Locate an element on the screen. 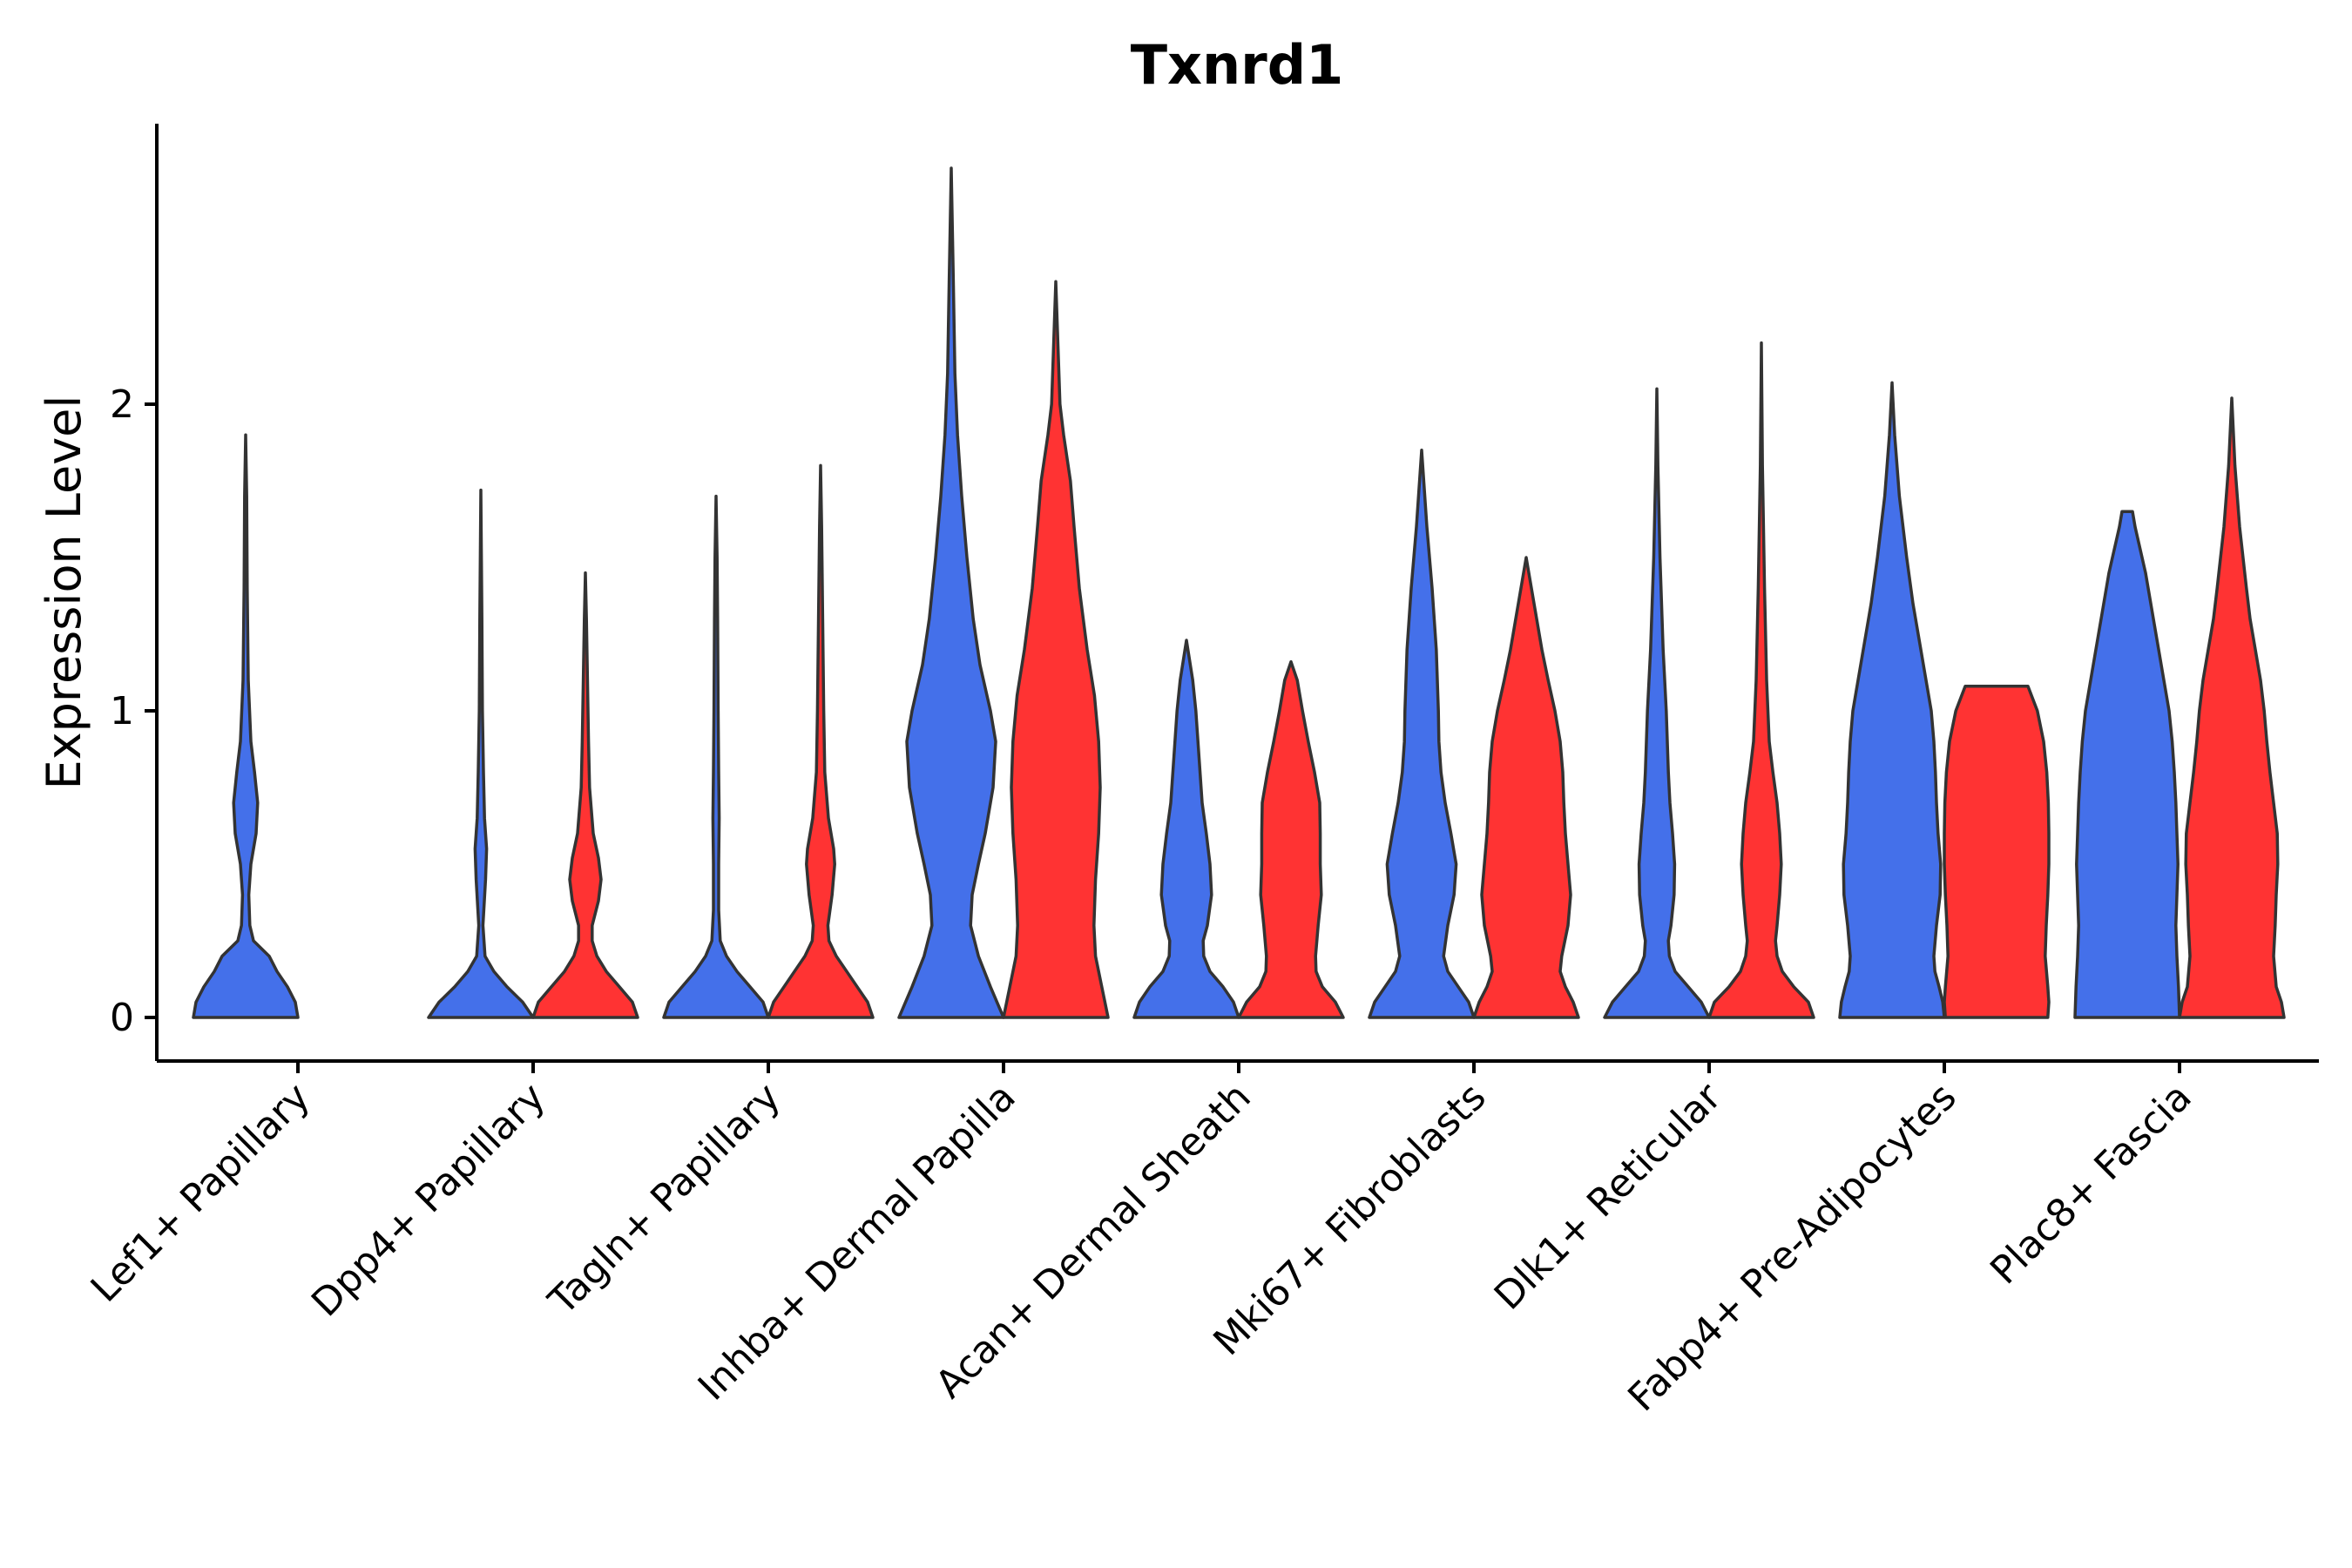 The width and height of the screenshot is (2352, 1568). x-tick-label: Dpp4+ Papillary is located at coordinates (428, 1201).